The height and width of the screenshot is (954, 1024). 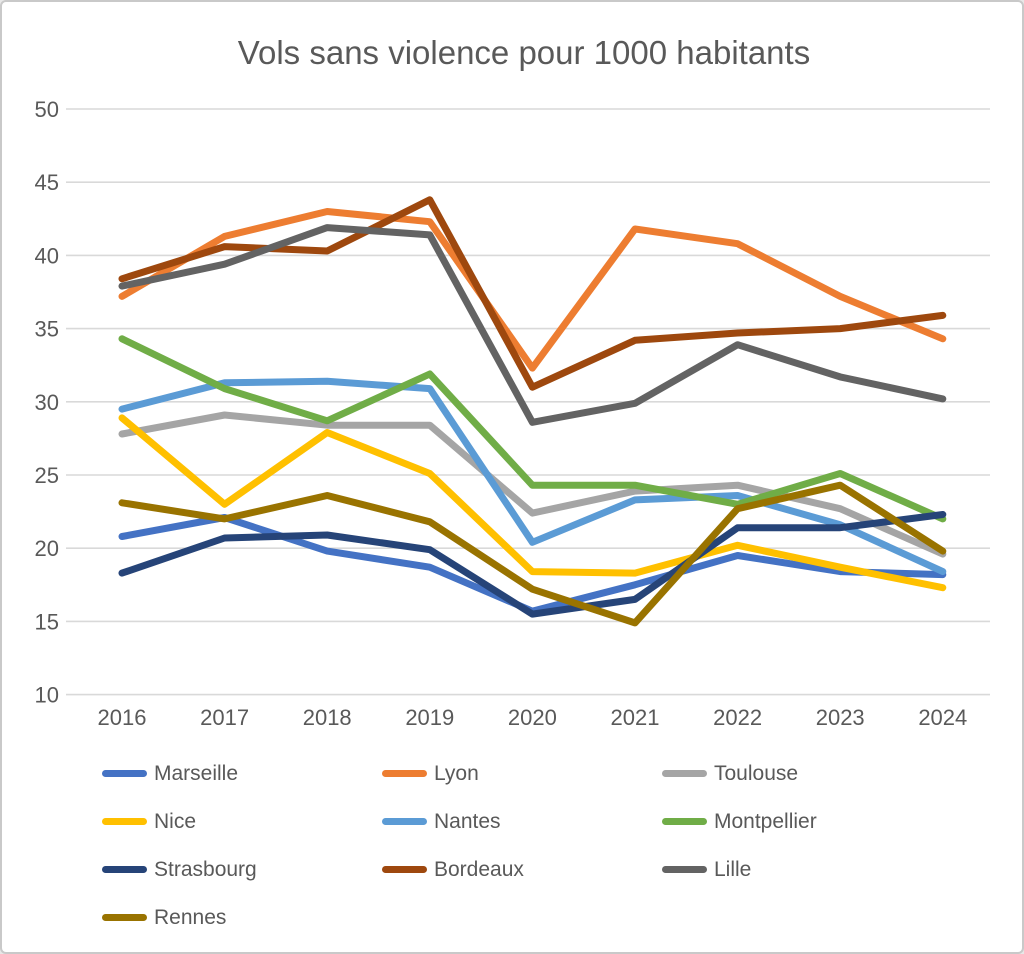 What do you see at coordinates (47, 695) in the screenshot?
I see `y-tick-label: 10` at bounding box center [47, 695].